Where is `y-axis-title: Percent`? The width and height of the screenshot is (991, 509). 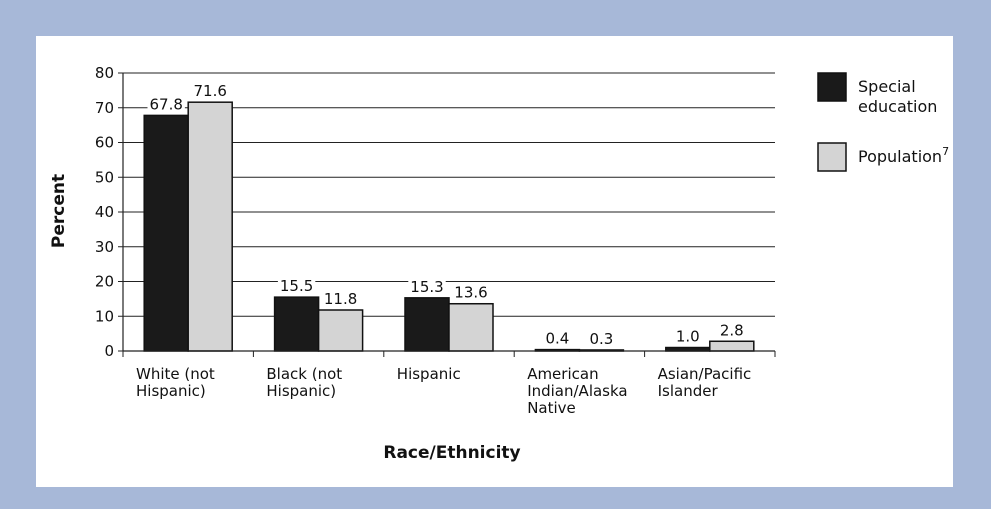 y-axis-title: Percent is located at coordinates (59, 211).